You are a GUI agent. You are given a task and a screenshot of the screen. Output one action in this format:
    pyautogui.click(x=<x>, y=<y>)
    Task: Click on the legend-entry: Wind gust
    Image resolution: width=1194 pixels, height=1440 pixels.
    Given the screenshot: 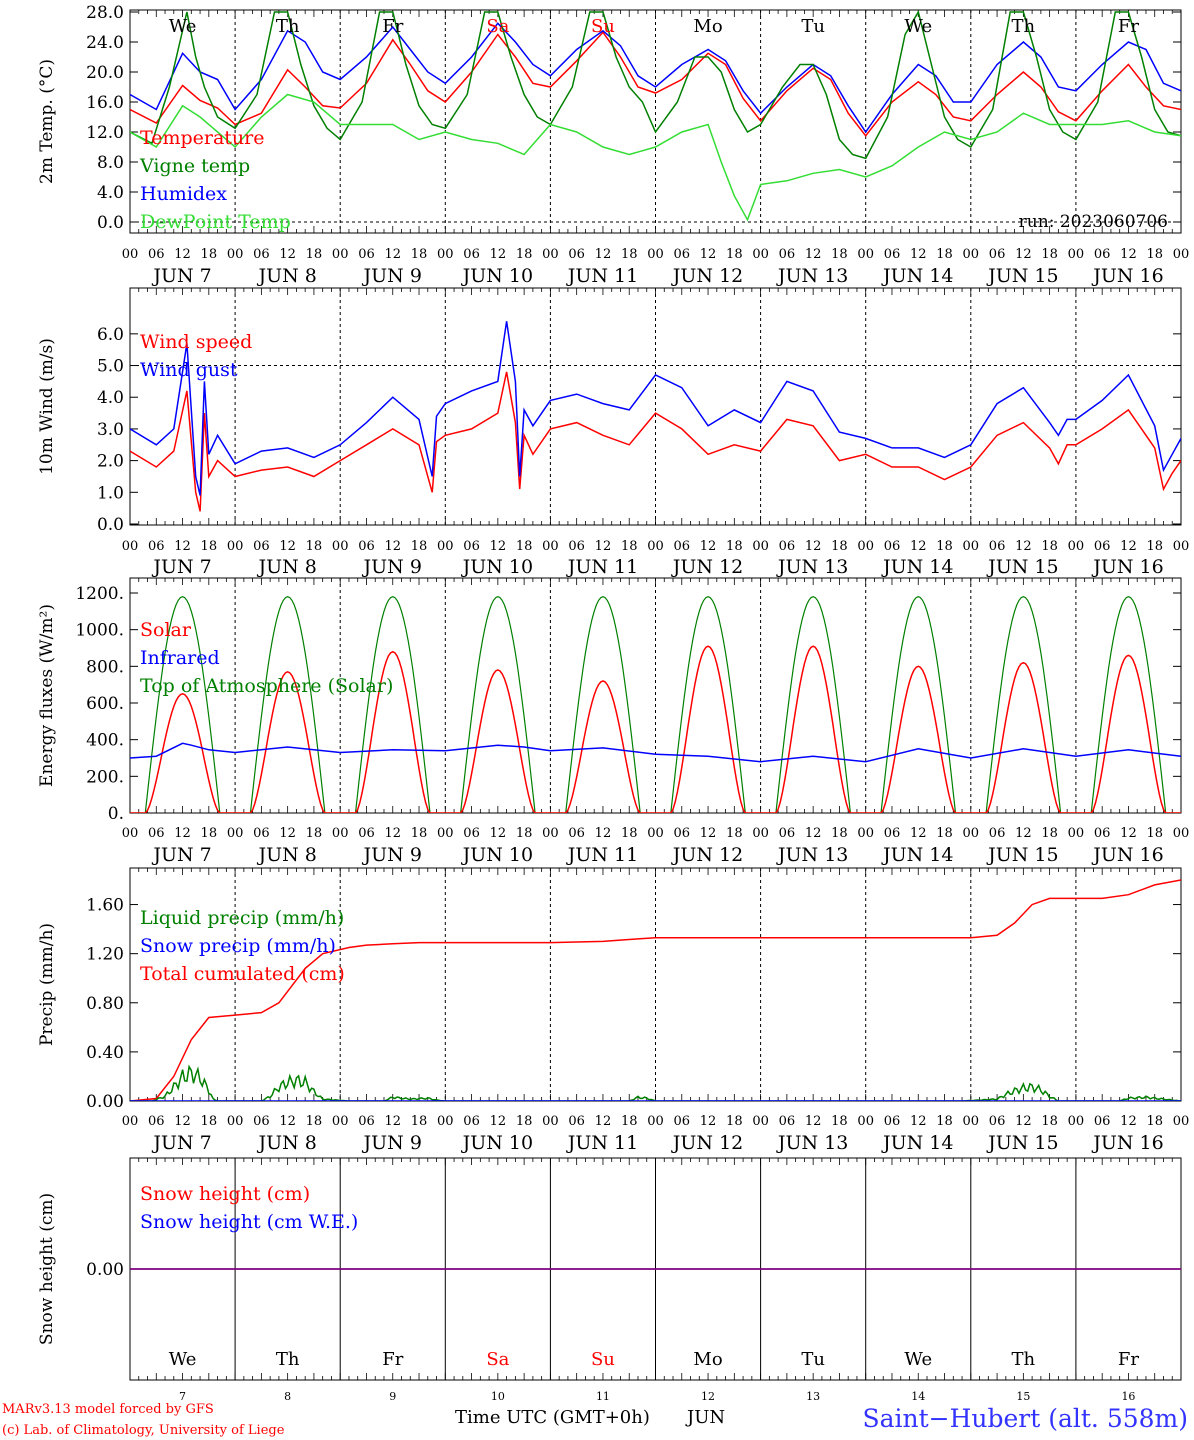 What is the action you would take?
    pyautogui.click(x=189, y=370)
    